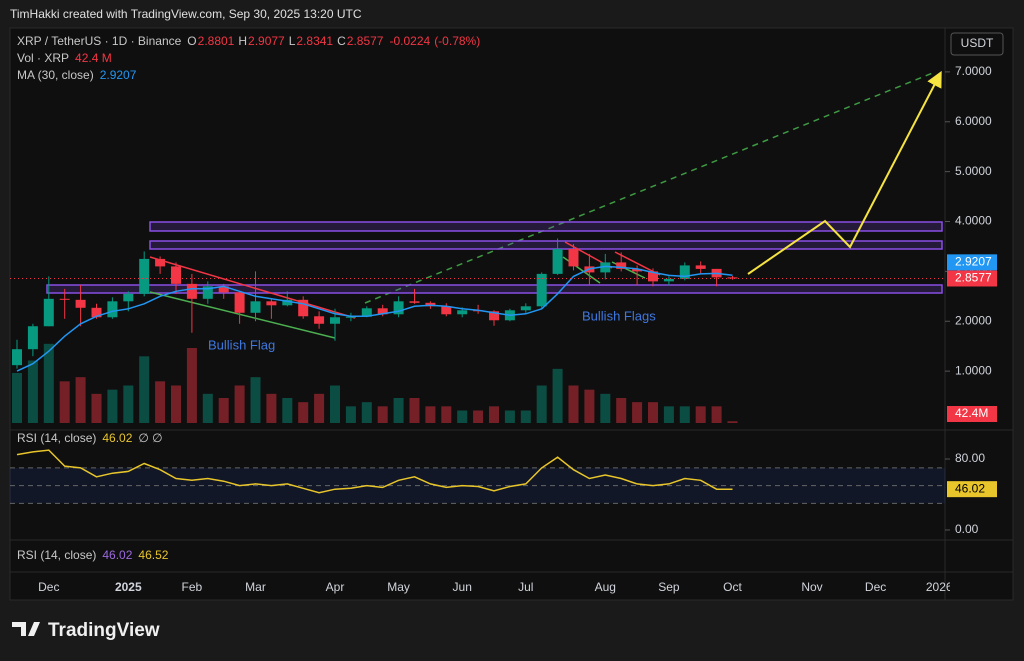 The image size is (1024, 661). What do you see at coordinates (939, 587) in the screenshot?
I see `x-tick-label: 2026` at bounding box center [939, 587].